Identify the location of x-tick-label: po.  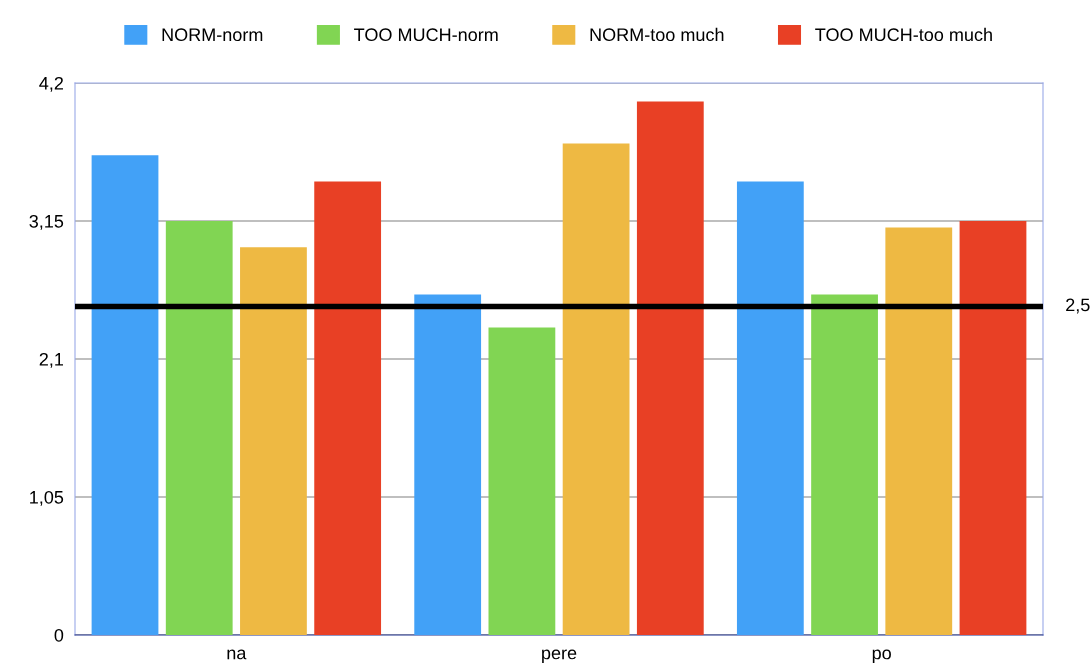
(881, 656).